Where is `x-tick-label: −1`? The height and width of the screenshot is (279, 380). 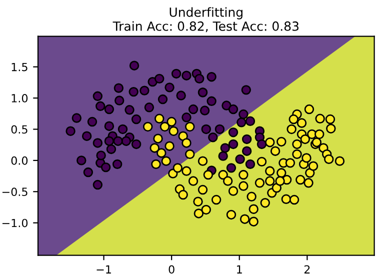
x-tick-label: −1 is located at coordinates (103, 269).